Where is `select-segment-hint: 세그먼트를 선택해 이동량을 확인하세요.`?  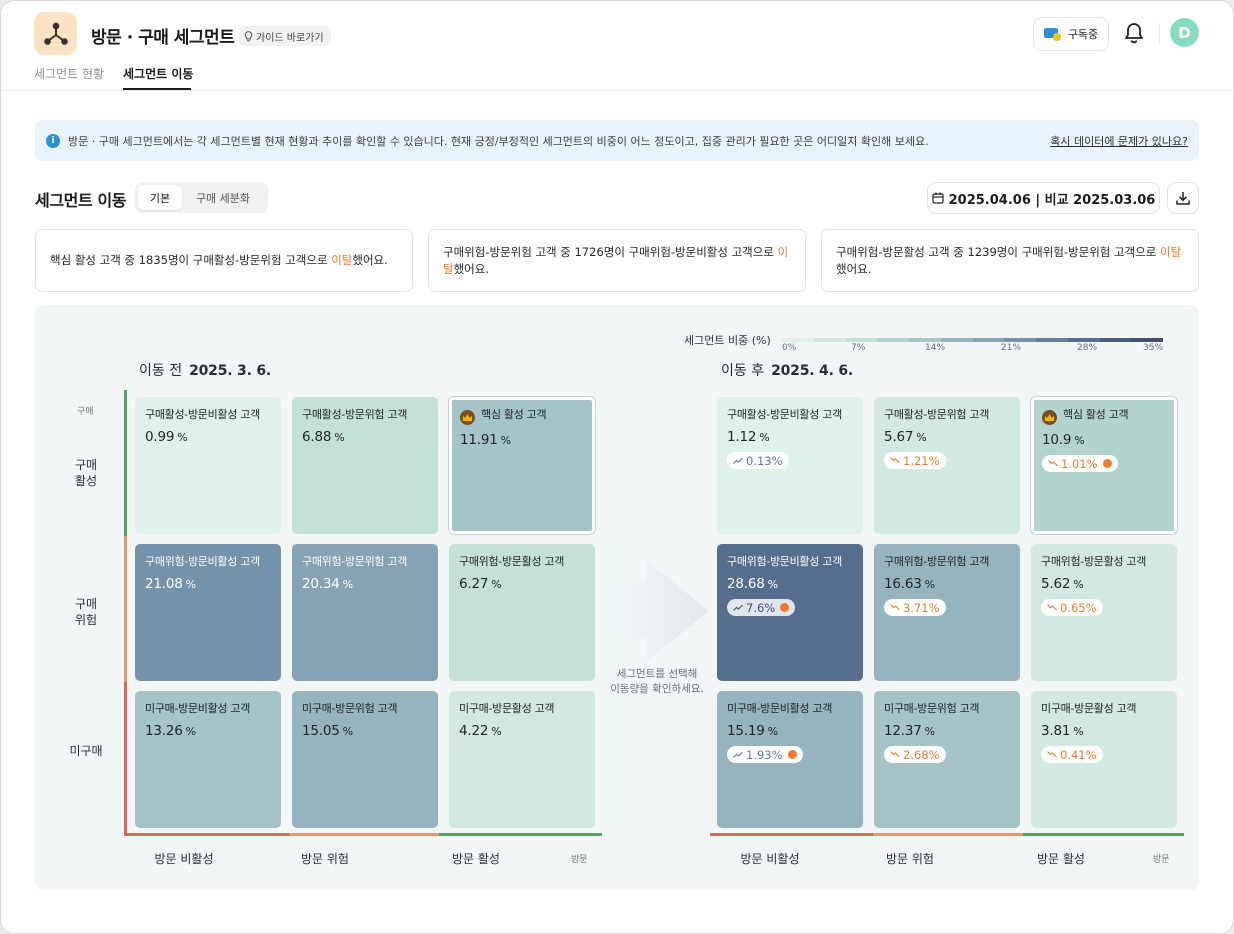 select-segment-hint: 세그먼트를 선택해 이동량을 확인하세요. is located at coordinates (657, 681).